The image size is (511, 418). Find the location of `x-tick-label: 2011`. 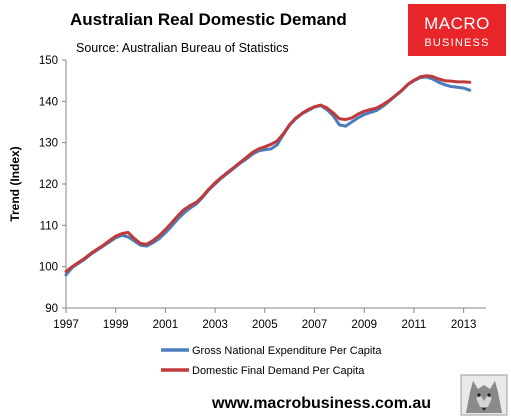

x-tick-label: 2011 is located at coordinates (414, 325).